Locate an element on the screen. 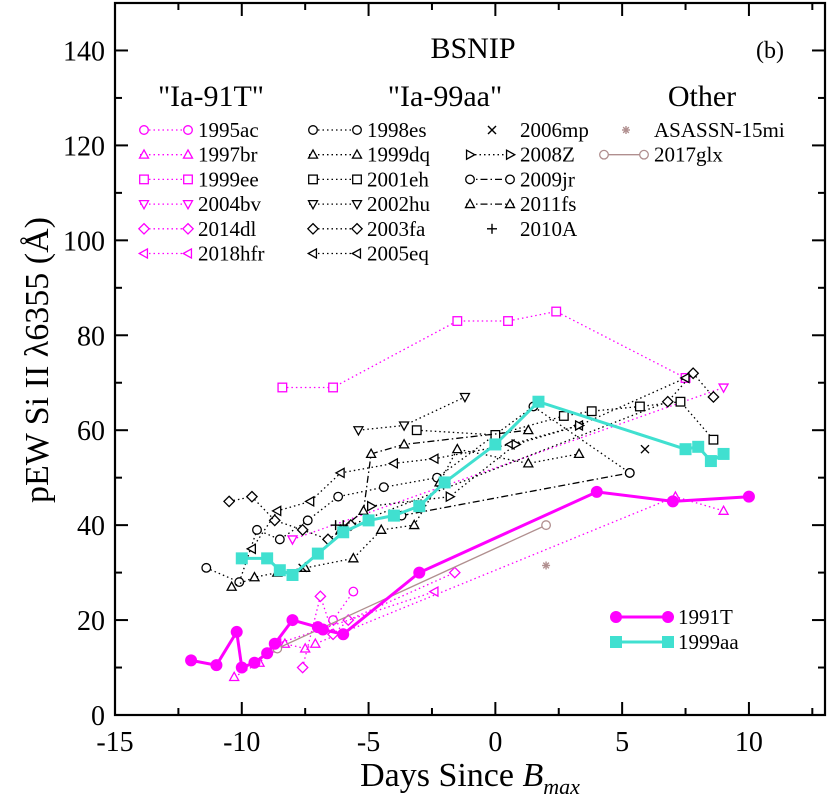 The height and width of the screenshot is (803, 830). legend-marker-2009jr is located at coordinates (470, 179).